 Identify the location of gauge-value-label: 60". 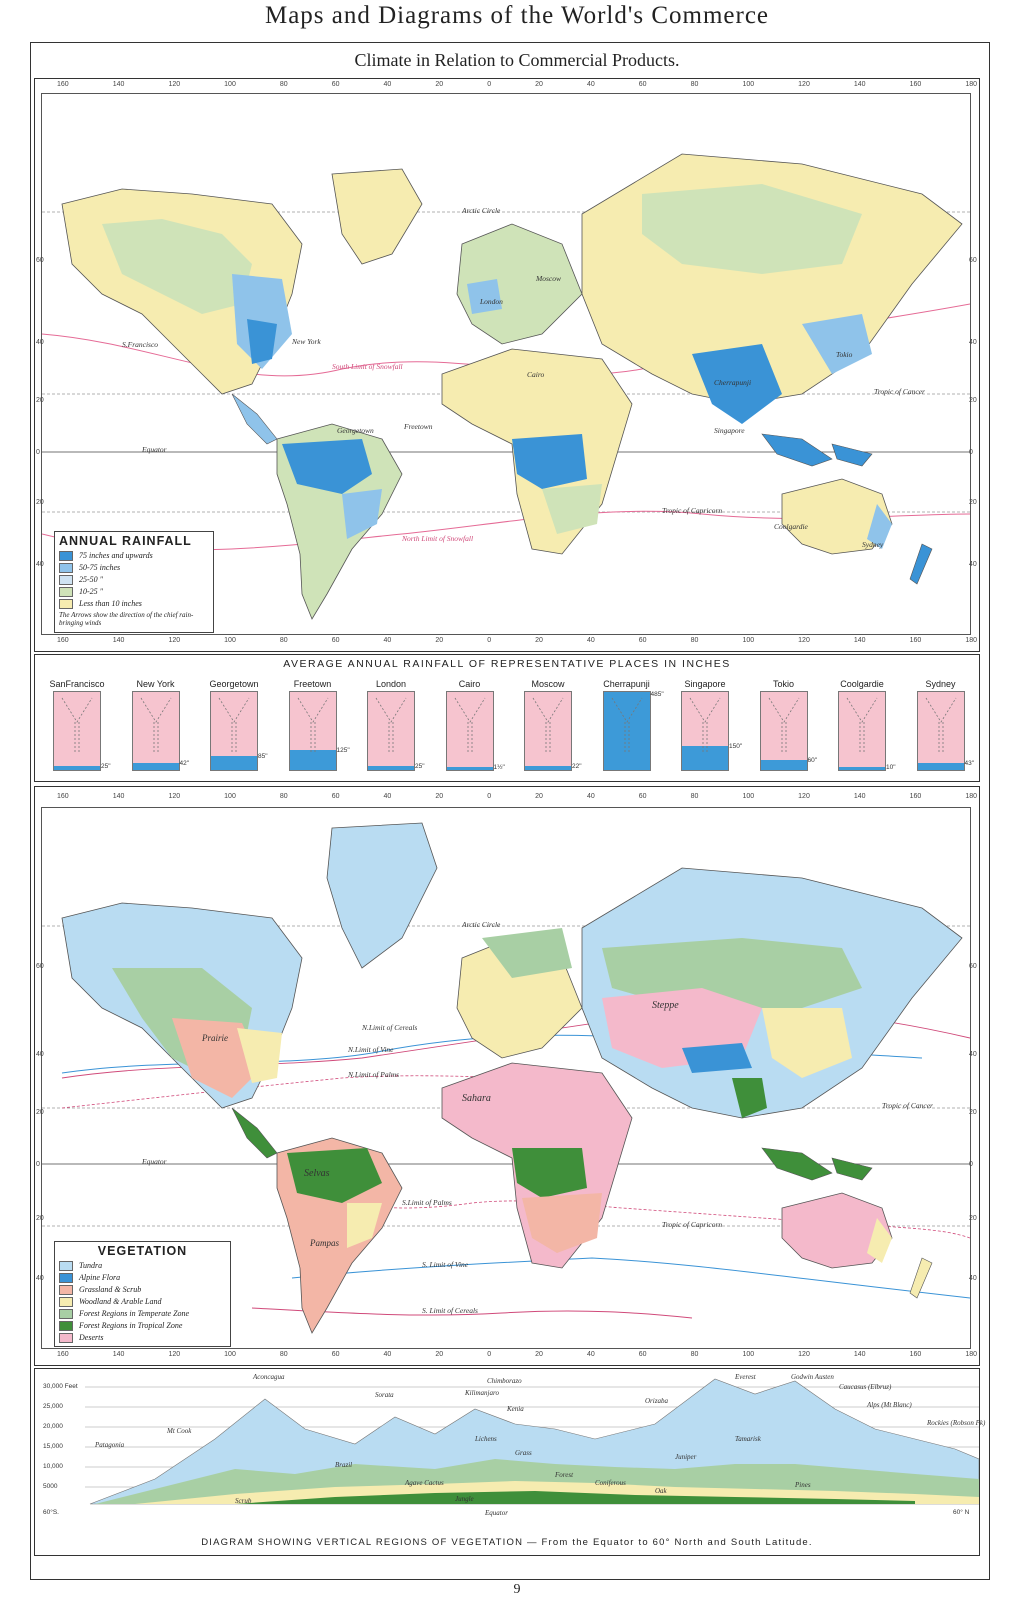
(812, 761).